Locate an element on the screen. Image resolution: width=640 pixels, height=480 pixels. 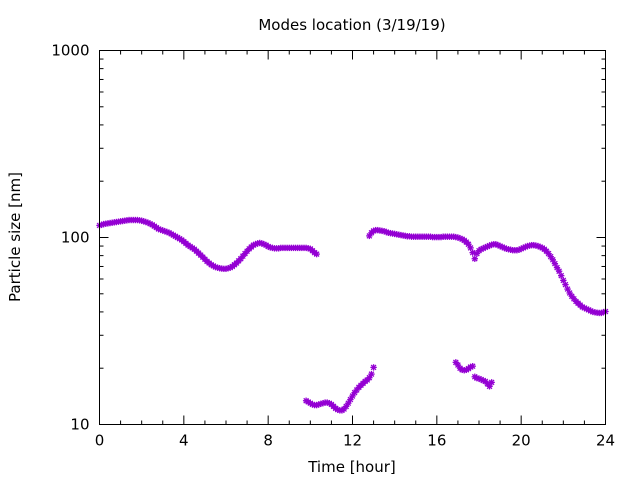
x-axis-label: Time [hour] is located at coordinates (351, 467).